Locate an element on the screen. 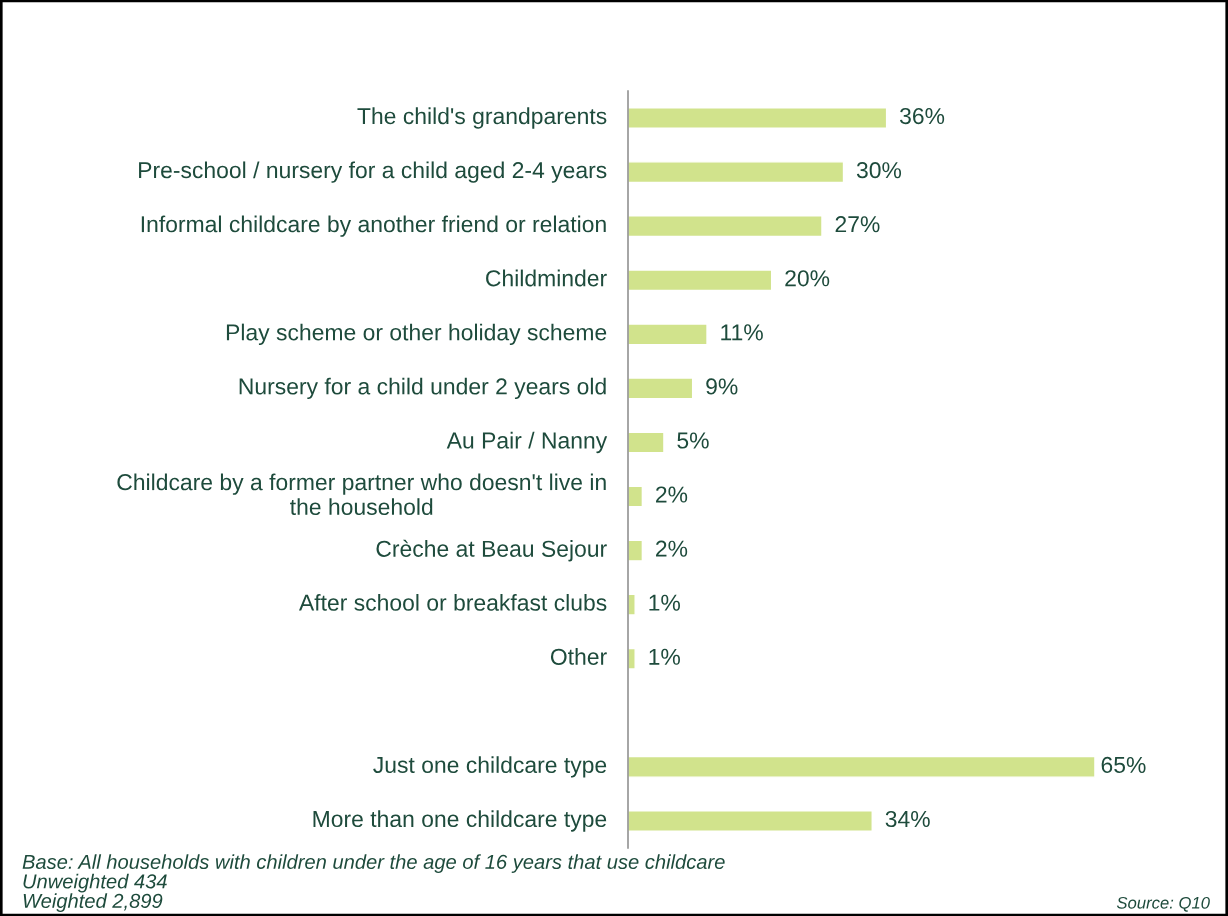 The height and width of the screenshot is (916, 1228). data-label: 11% is located at coordinates (742, 332).